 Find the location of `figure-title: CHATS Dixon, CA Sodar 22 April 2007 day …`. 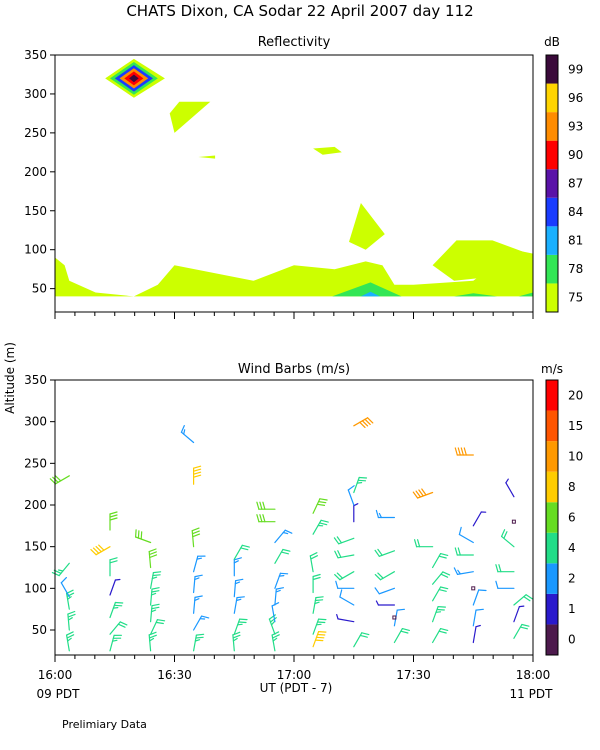

figure-title: CHATS Dixon, CA Sodar 22 April 2007 day … is located at coordinates (299, 11).